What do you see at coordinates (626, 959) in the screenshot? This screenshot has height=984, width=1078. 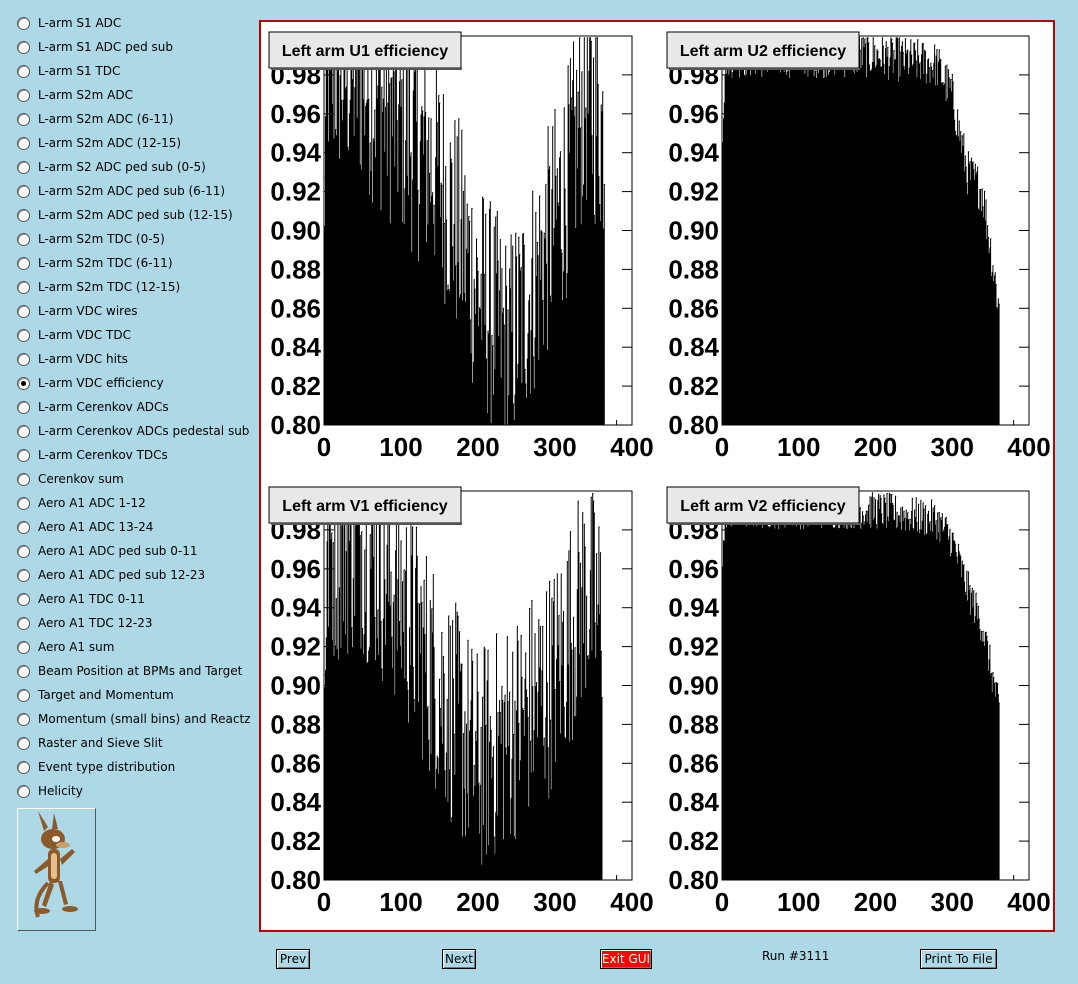 I see `exit-gui-button: Exit GUI` at bounding box center [626, 959].